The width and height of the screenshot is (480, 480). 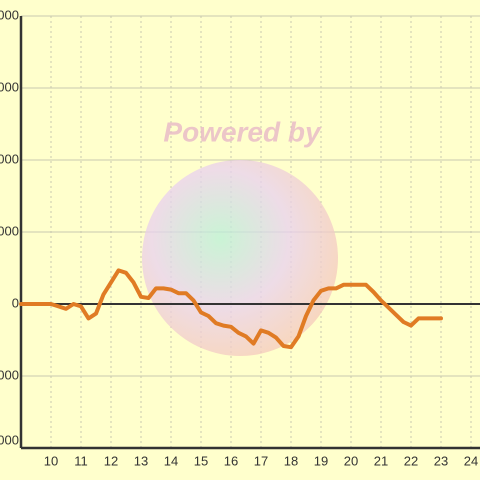 I want to click on y-tick-label: 3,000, so click(x=9, y=230).